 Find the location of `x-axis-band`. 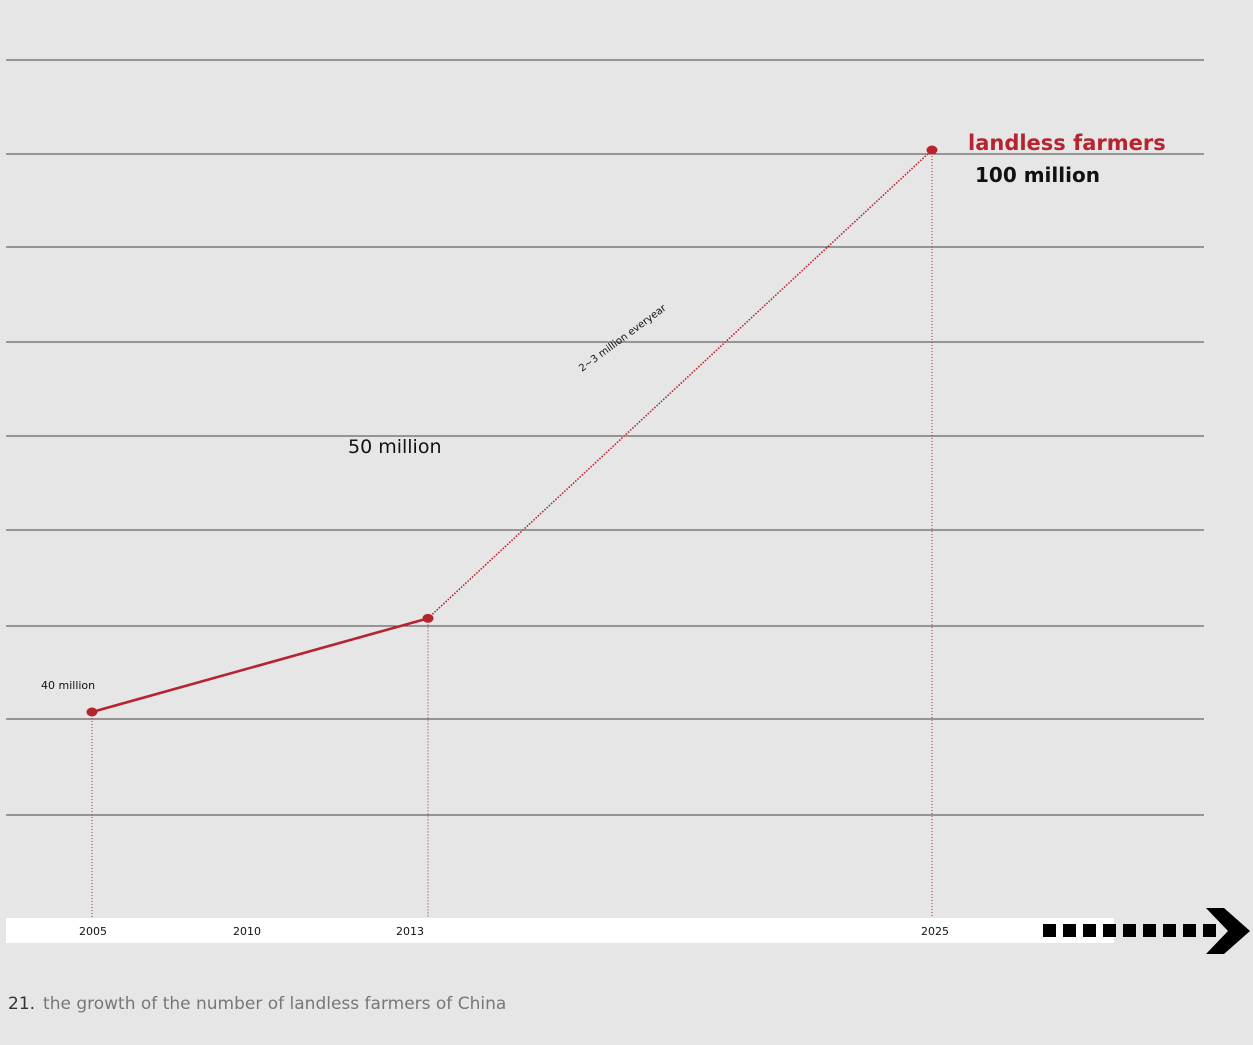

x-axis-band is located at coordinates (560, 930).